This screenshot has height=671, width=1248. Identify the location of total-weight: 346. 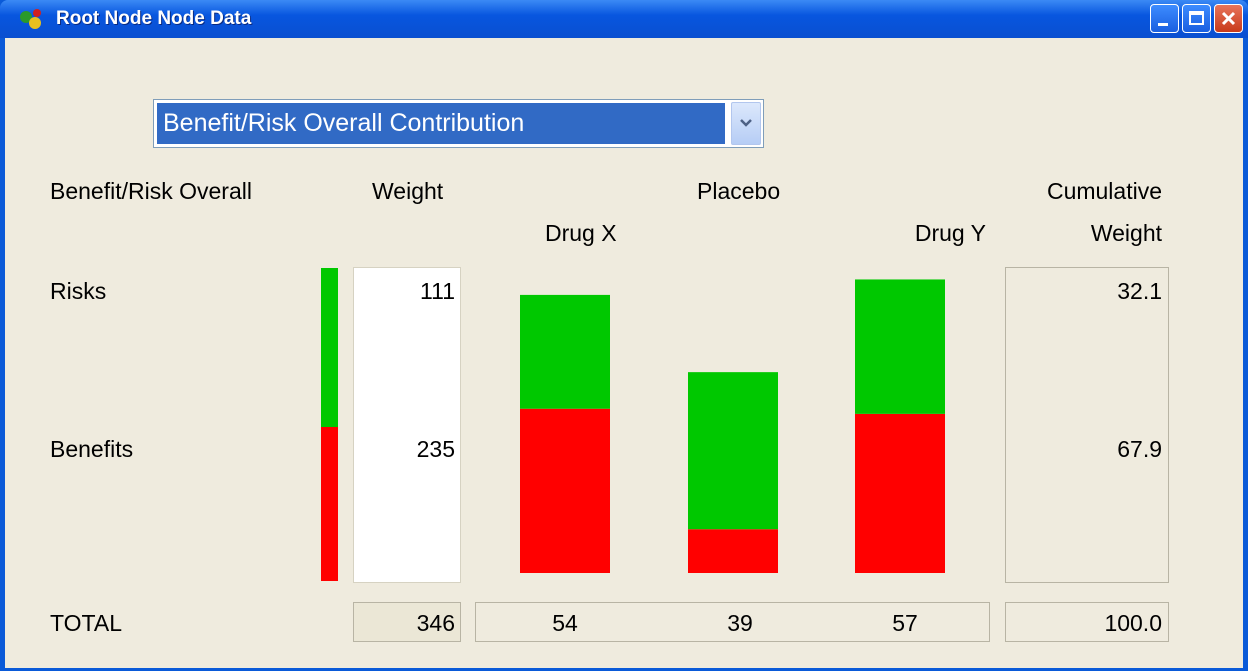
(435, 623).